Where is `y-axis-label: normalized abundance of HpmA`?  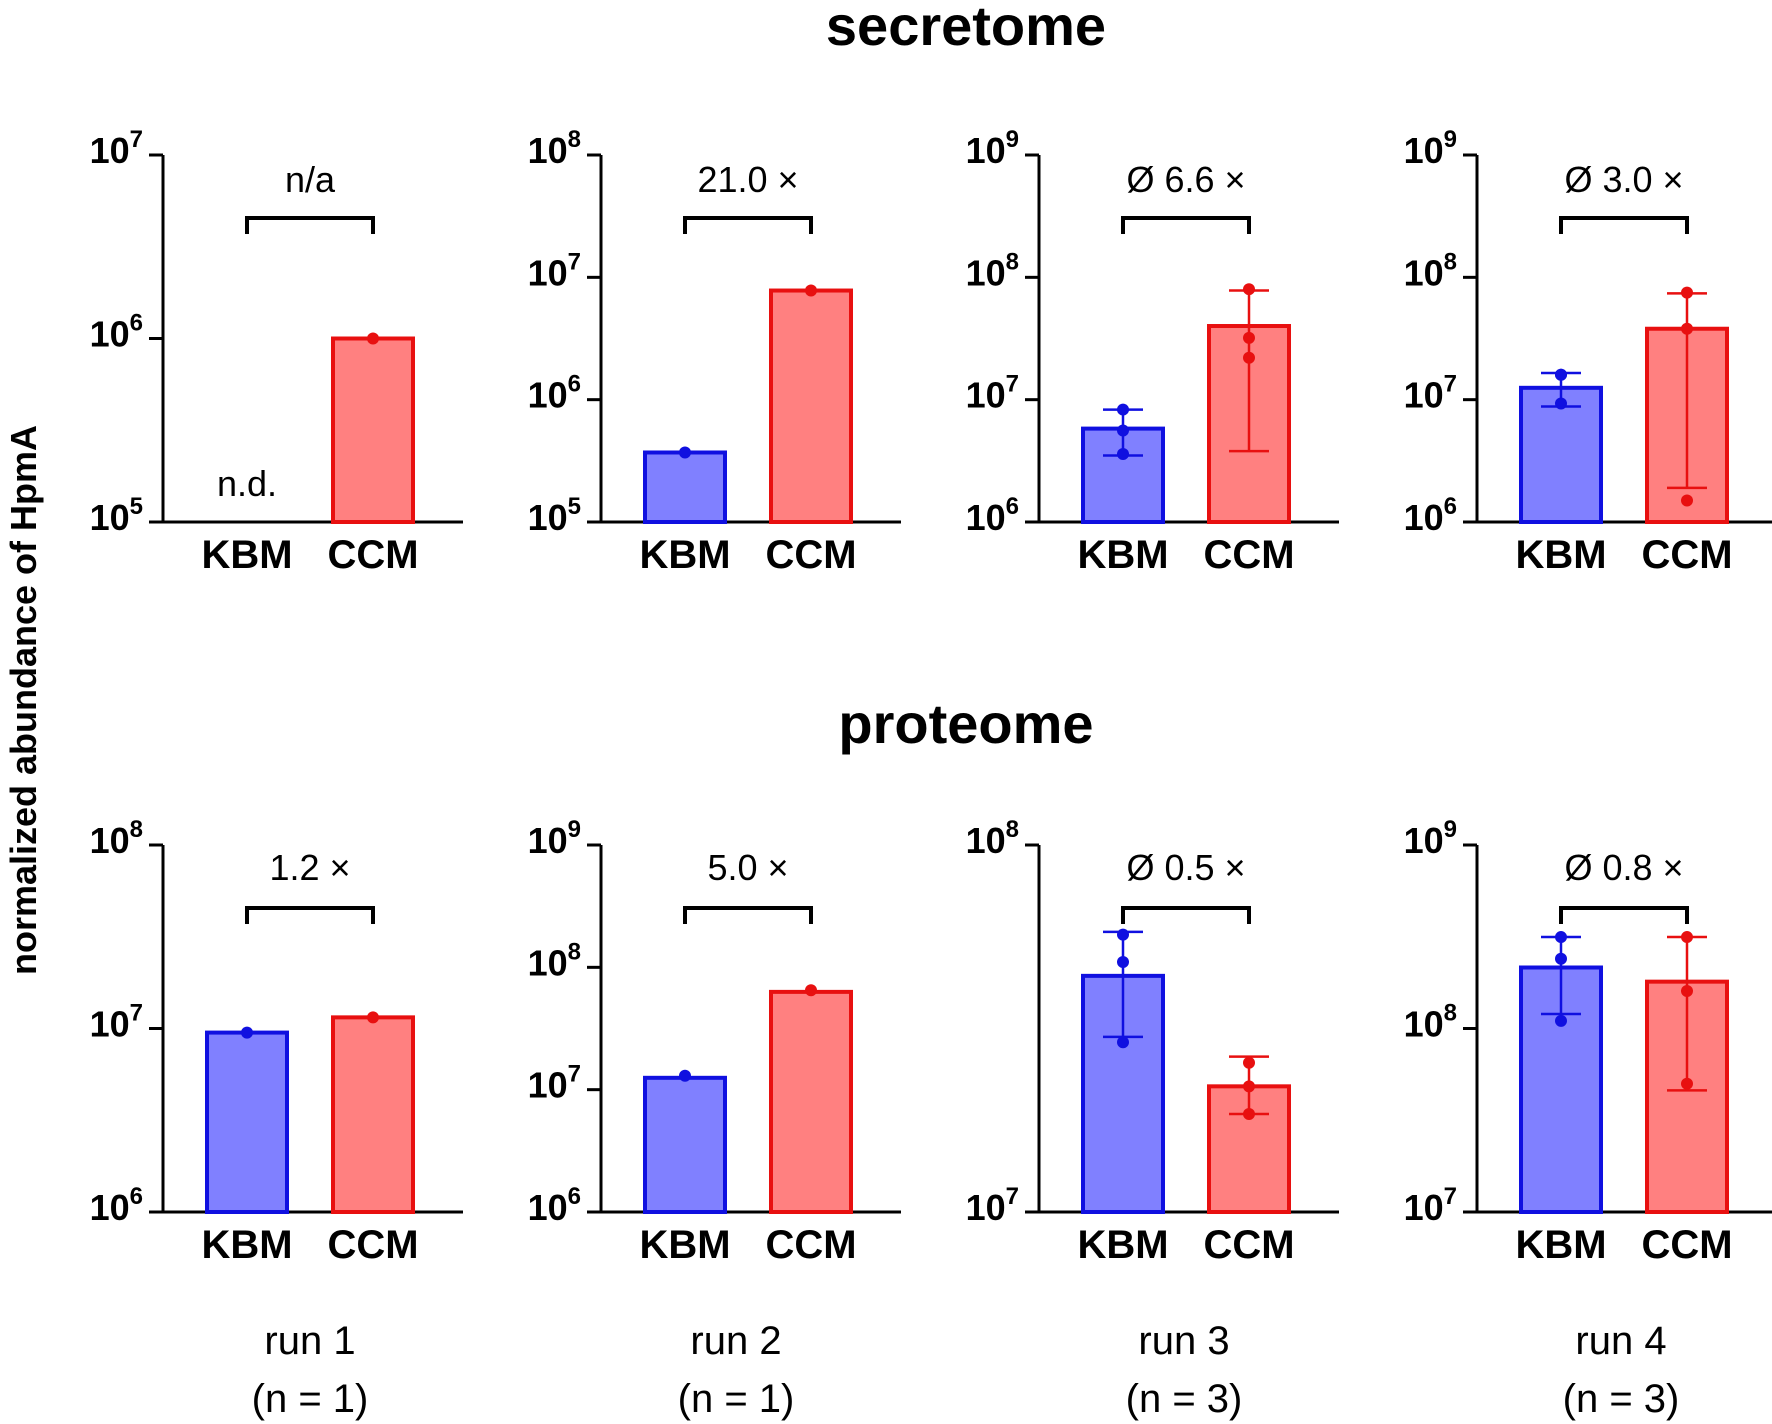 y-axis-label: normalized abundance of HpmA is located at coordinates (23, 700).